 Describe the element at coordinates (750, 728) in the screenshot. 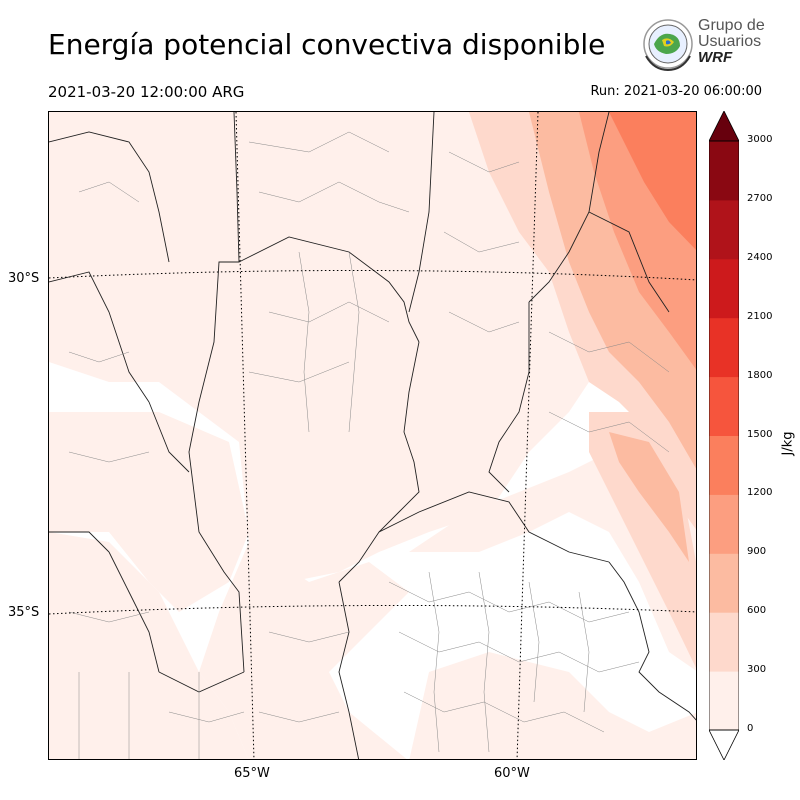

I see `colorbar-tick-label: 0` at that location.